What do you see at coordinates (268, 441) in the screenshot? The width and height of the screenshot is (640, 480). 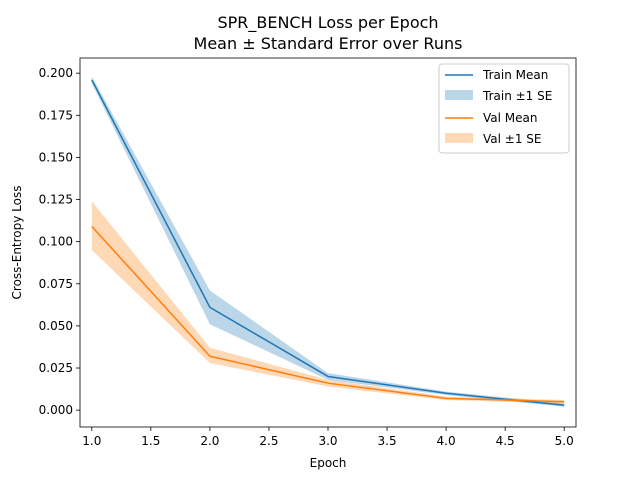 I see `x-tick-label: 2.5` at bounding box center [268, 441].